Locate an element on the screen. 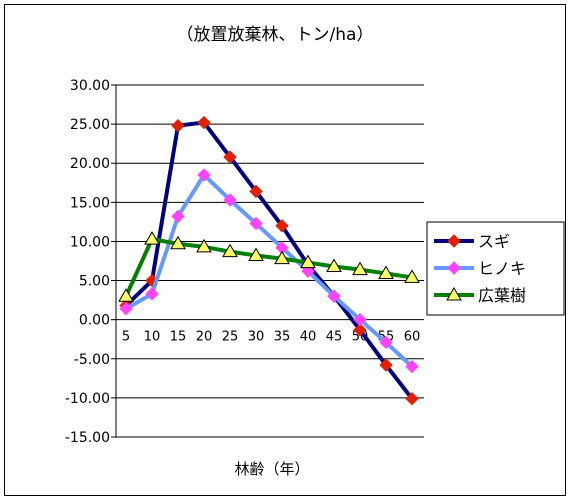 This screenshot has height=502, width=572. y-tick-label: 15.00 is located at coordinates (90, 203).